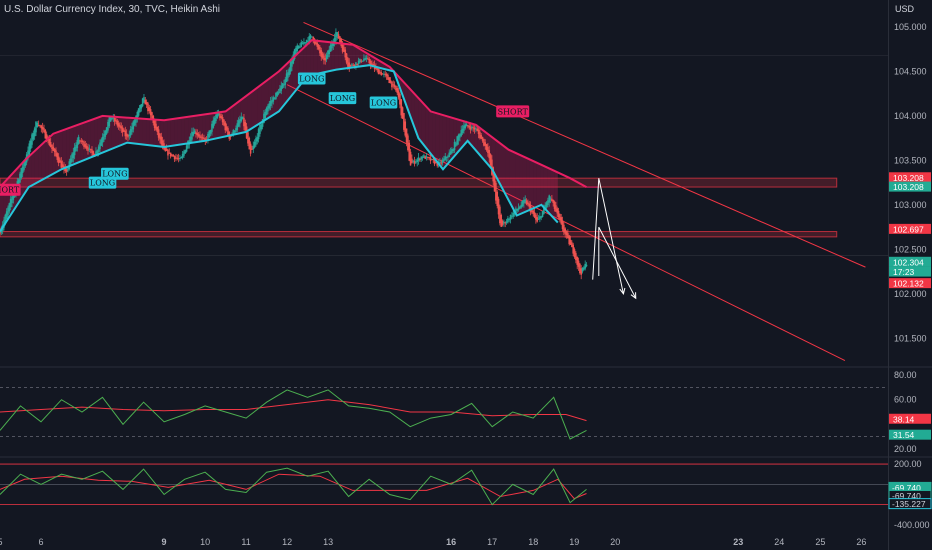  Describe the element at coordinates (738, 542) in the screenshot. I see `time-tick-label: 23` at that location.